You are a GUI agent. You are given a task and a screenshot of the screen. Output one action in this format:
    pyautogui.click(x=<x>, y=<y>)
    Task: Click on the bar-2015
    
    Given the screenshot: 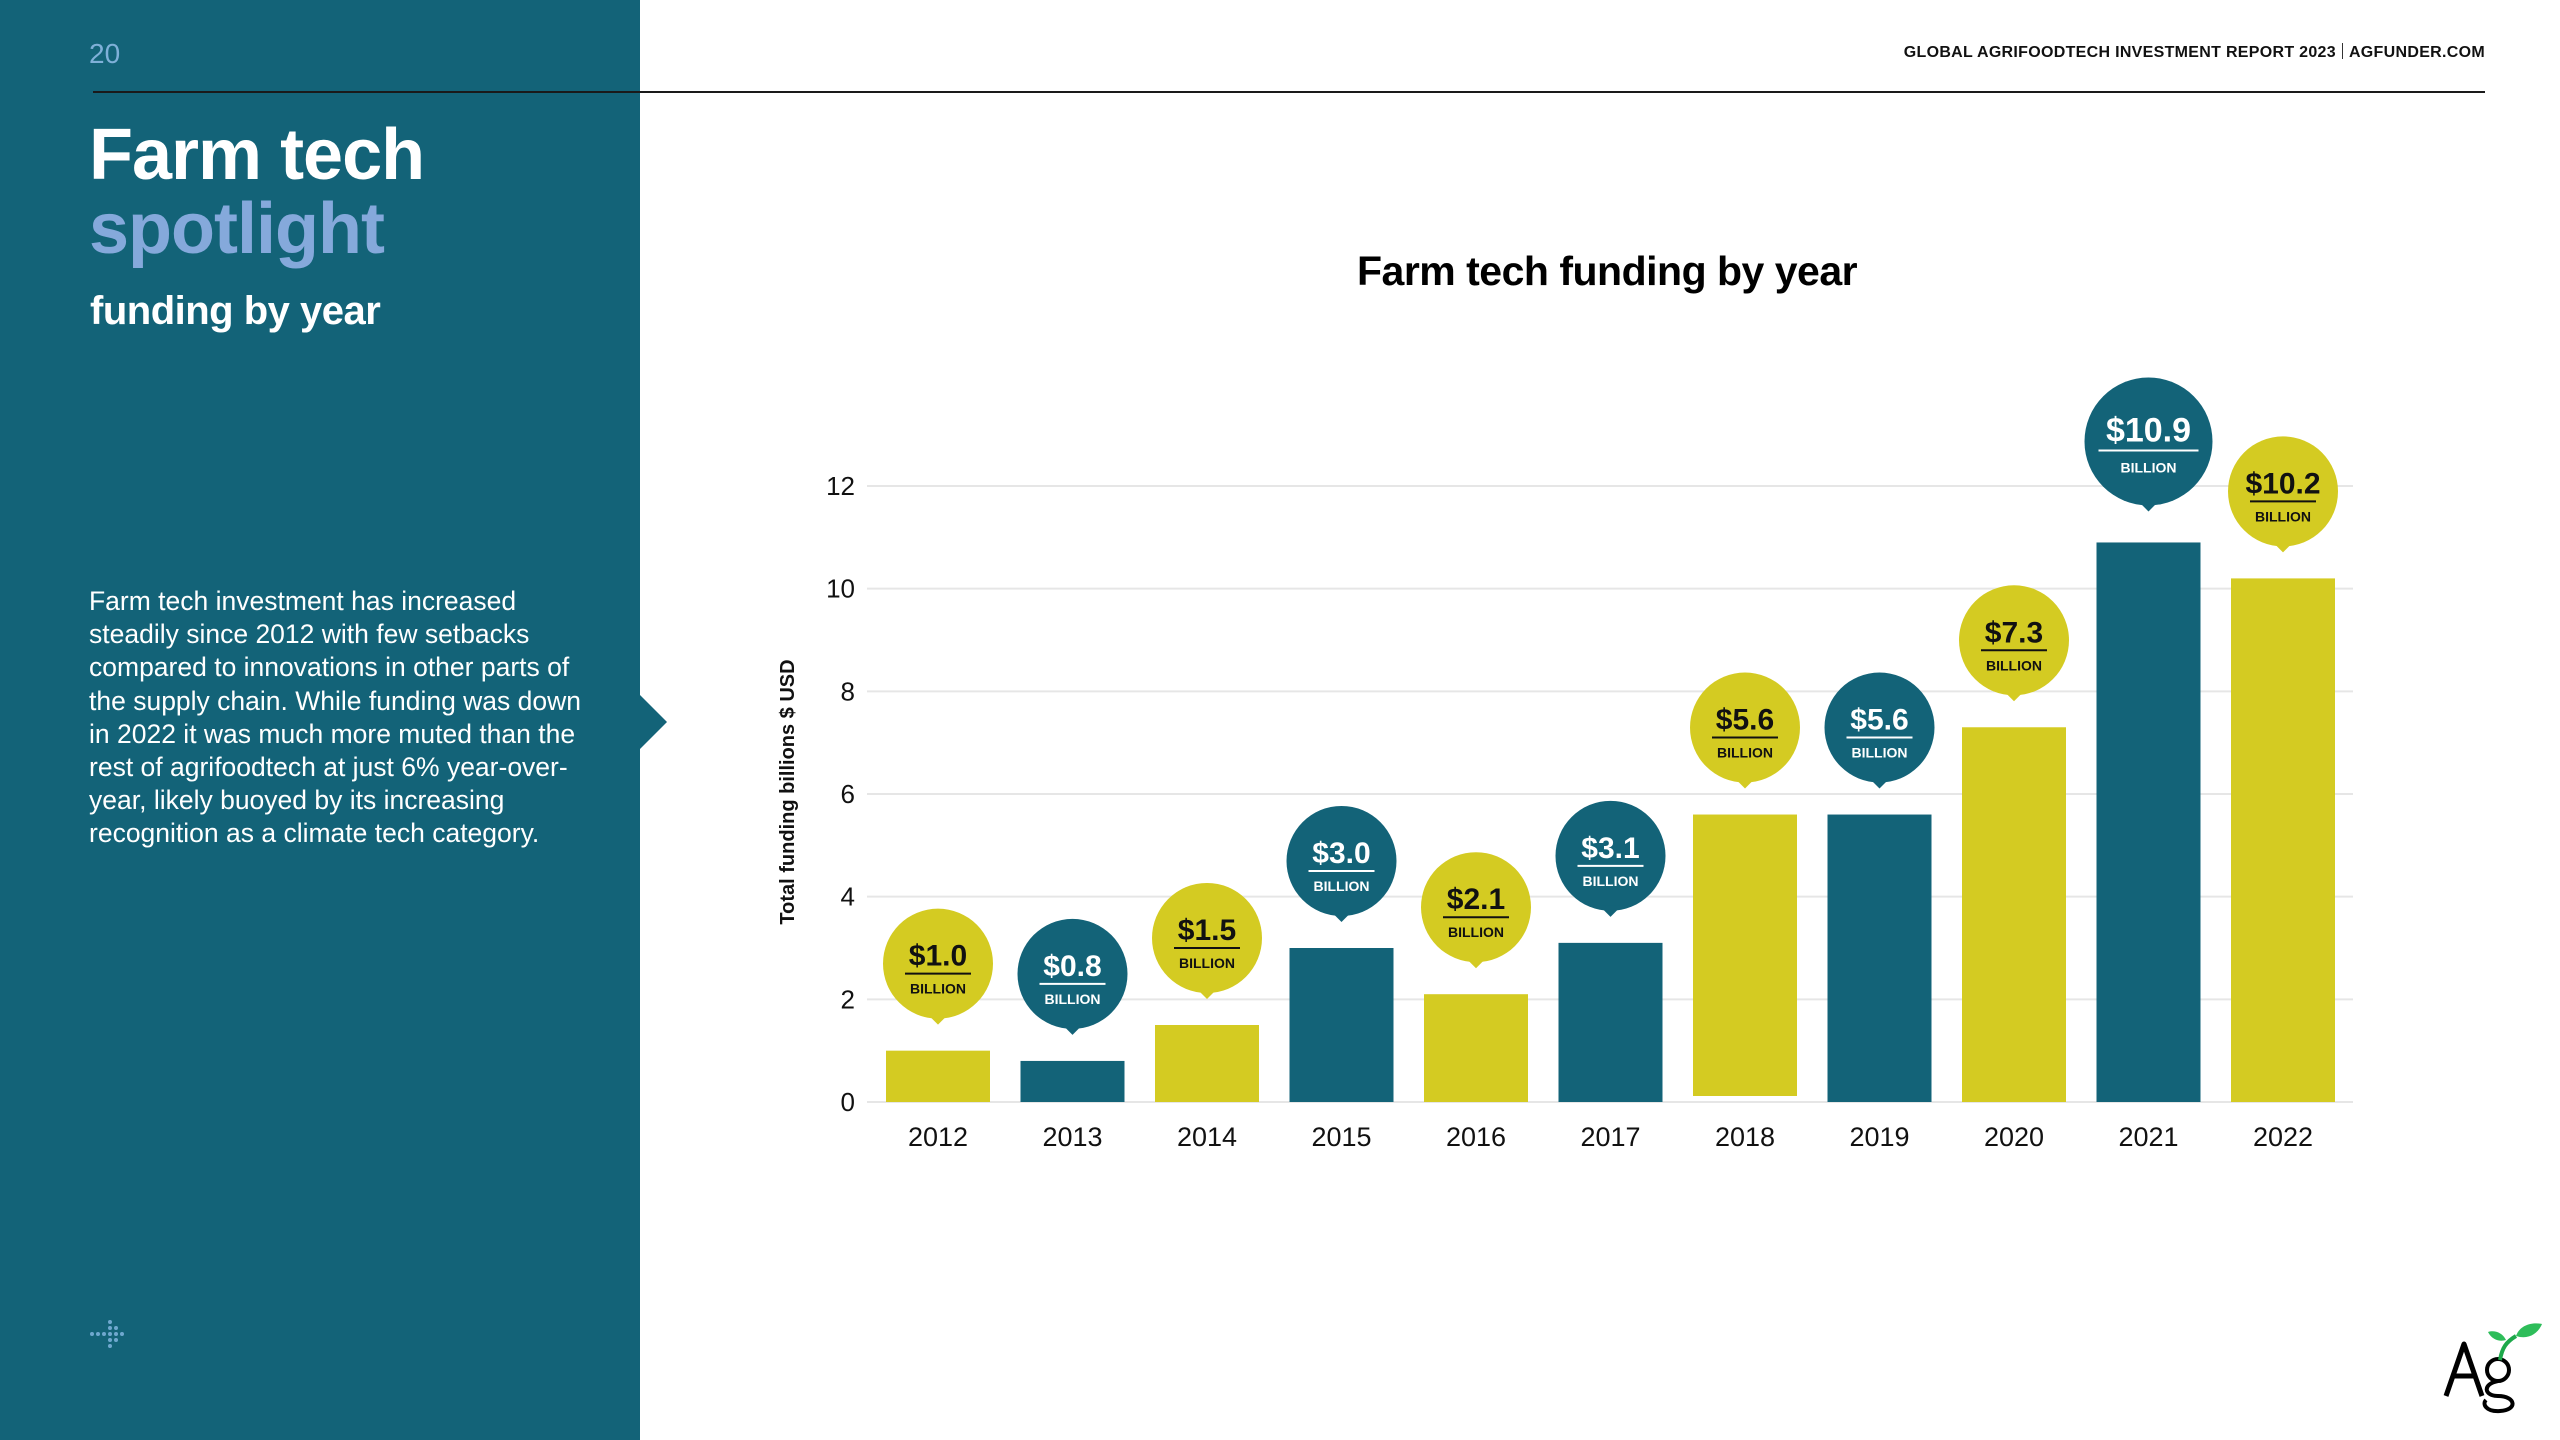 What is the action you would take?
    pyautogui.click(x=1341, y=1025)
    